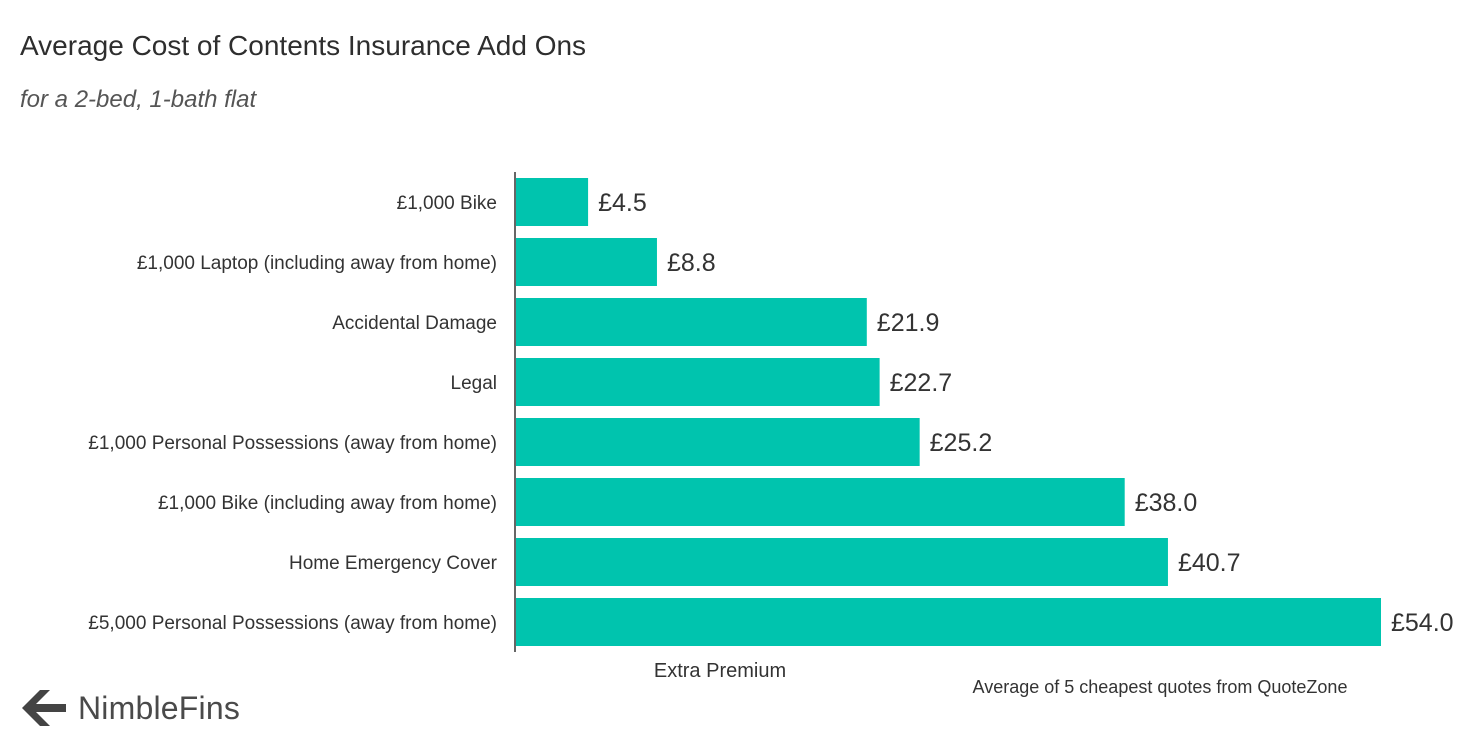 The width and height of the screenshot is (1460, 754). I want to click on bar-value-label: £25.2, so click(961, 443).